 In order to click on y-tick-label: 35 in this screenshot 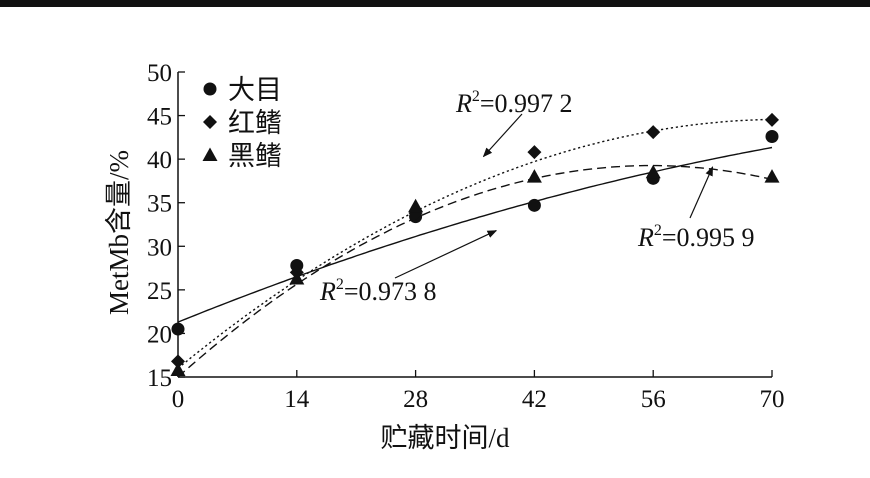, I will do `click(159, 204)`.